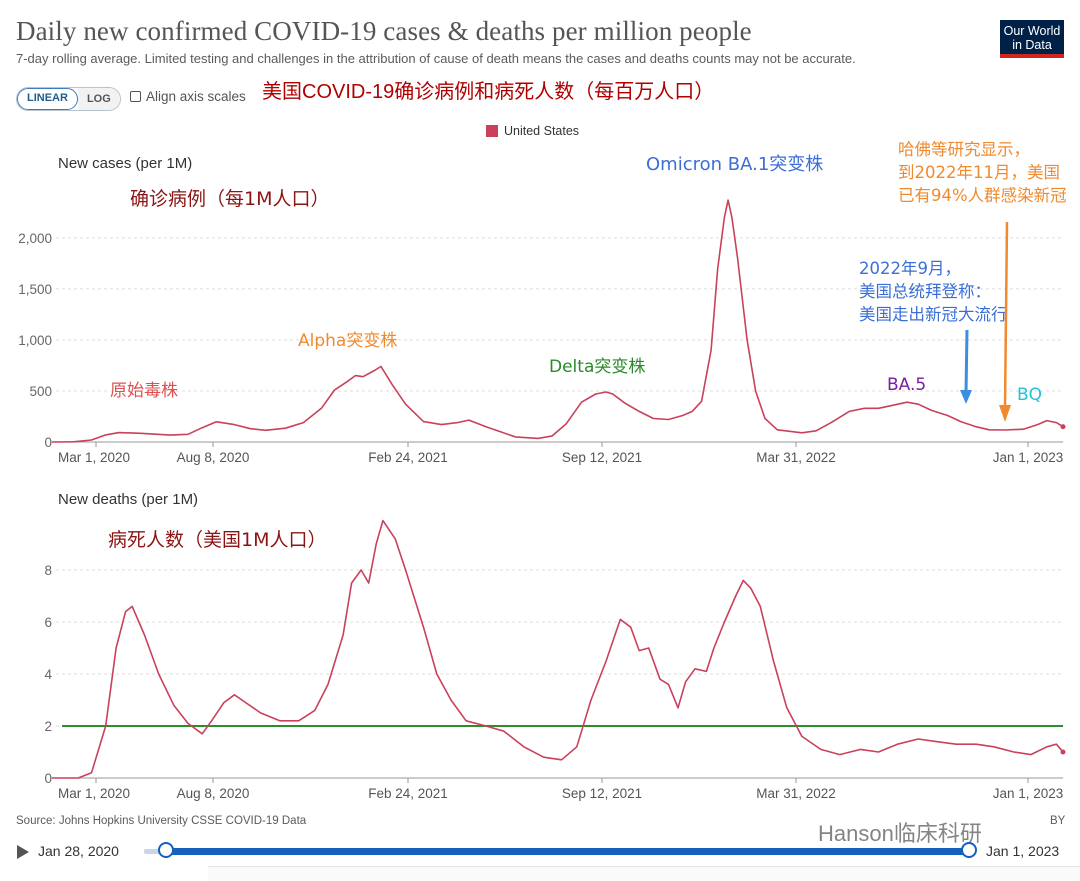  What do you see at coordinates (166, 850) in the screenshot?
I see `timeline-start-handle` at bounding box center [166, 850].